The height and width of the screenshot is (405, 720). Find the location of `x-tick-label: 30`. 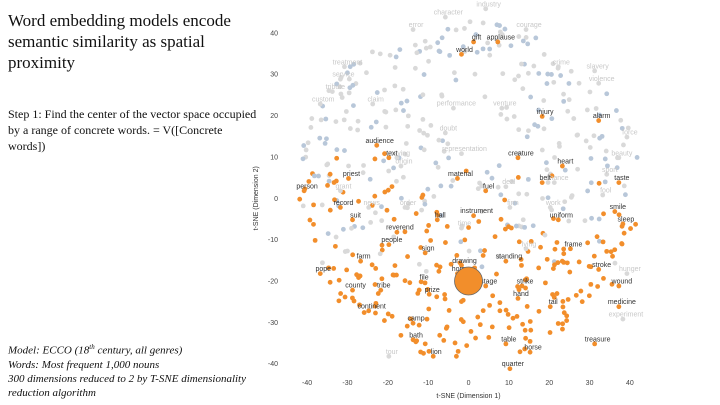

x-tick-label: 30 is located at coordinates (590, 383).